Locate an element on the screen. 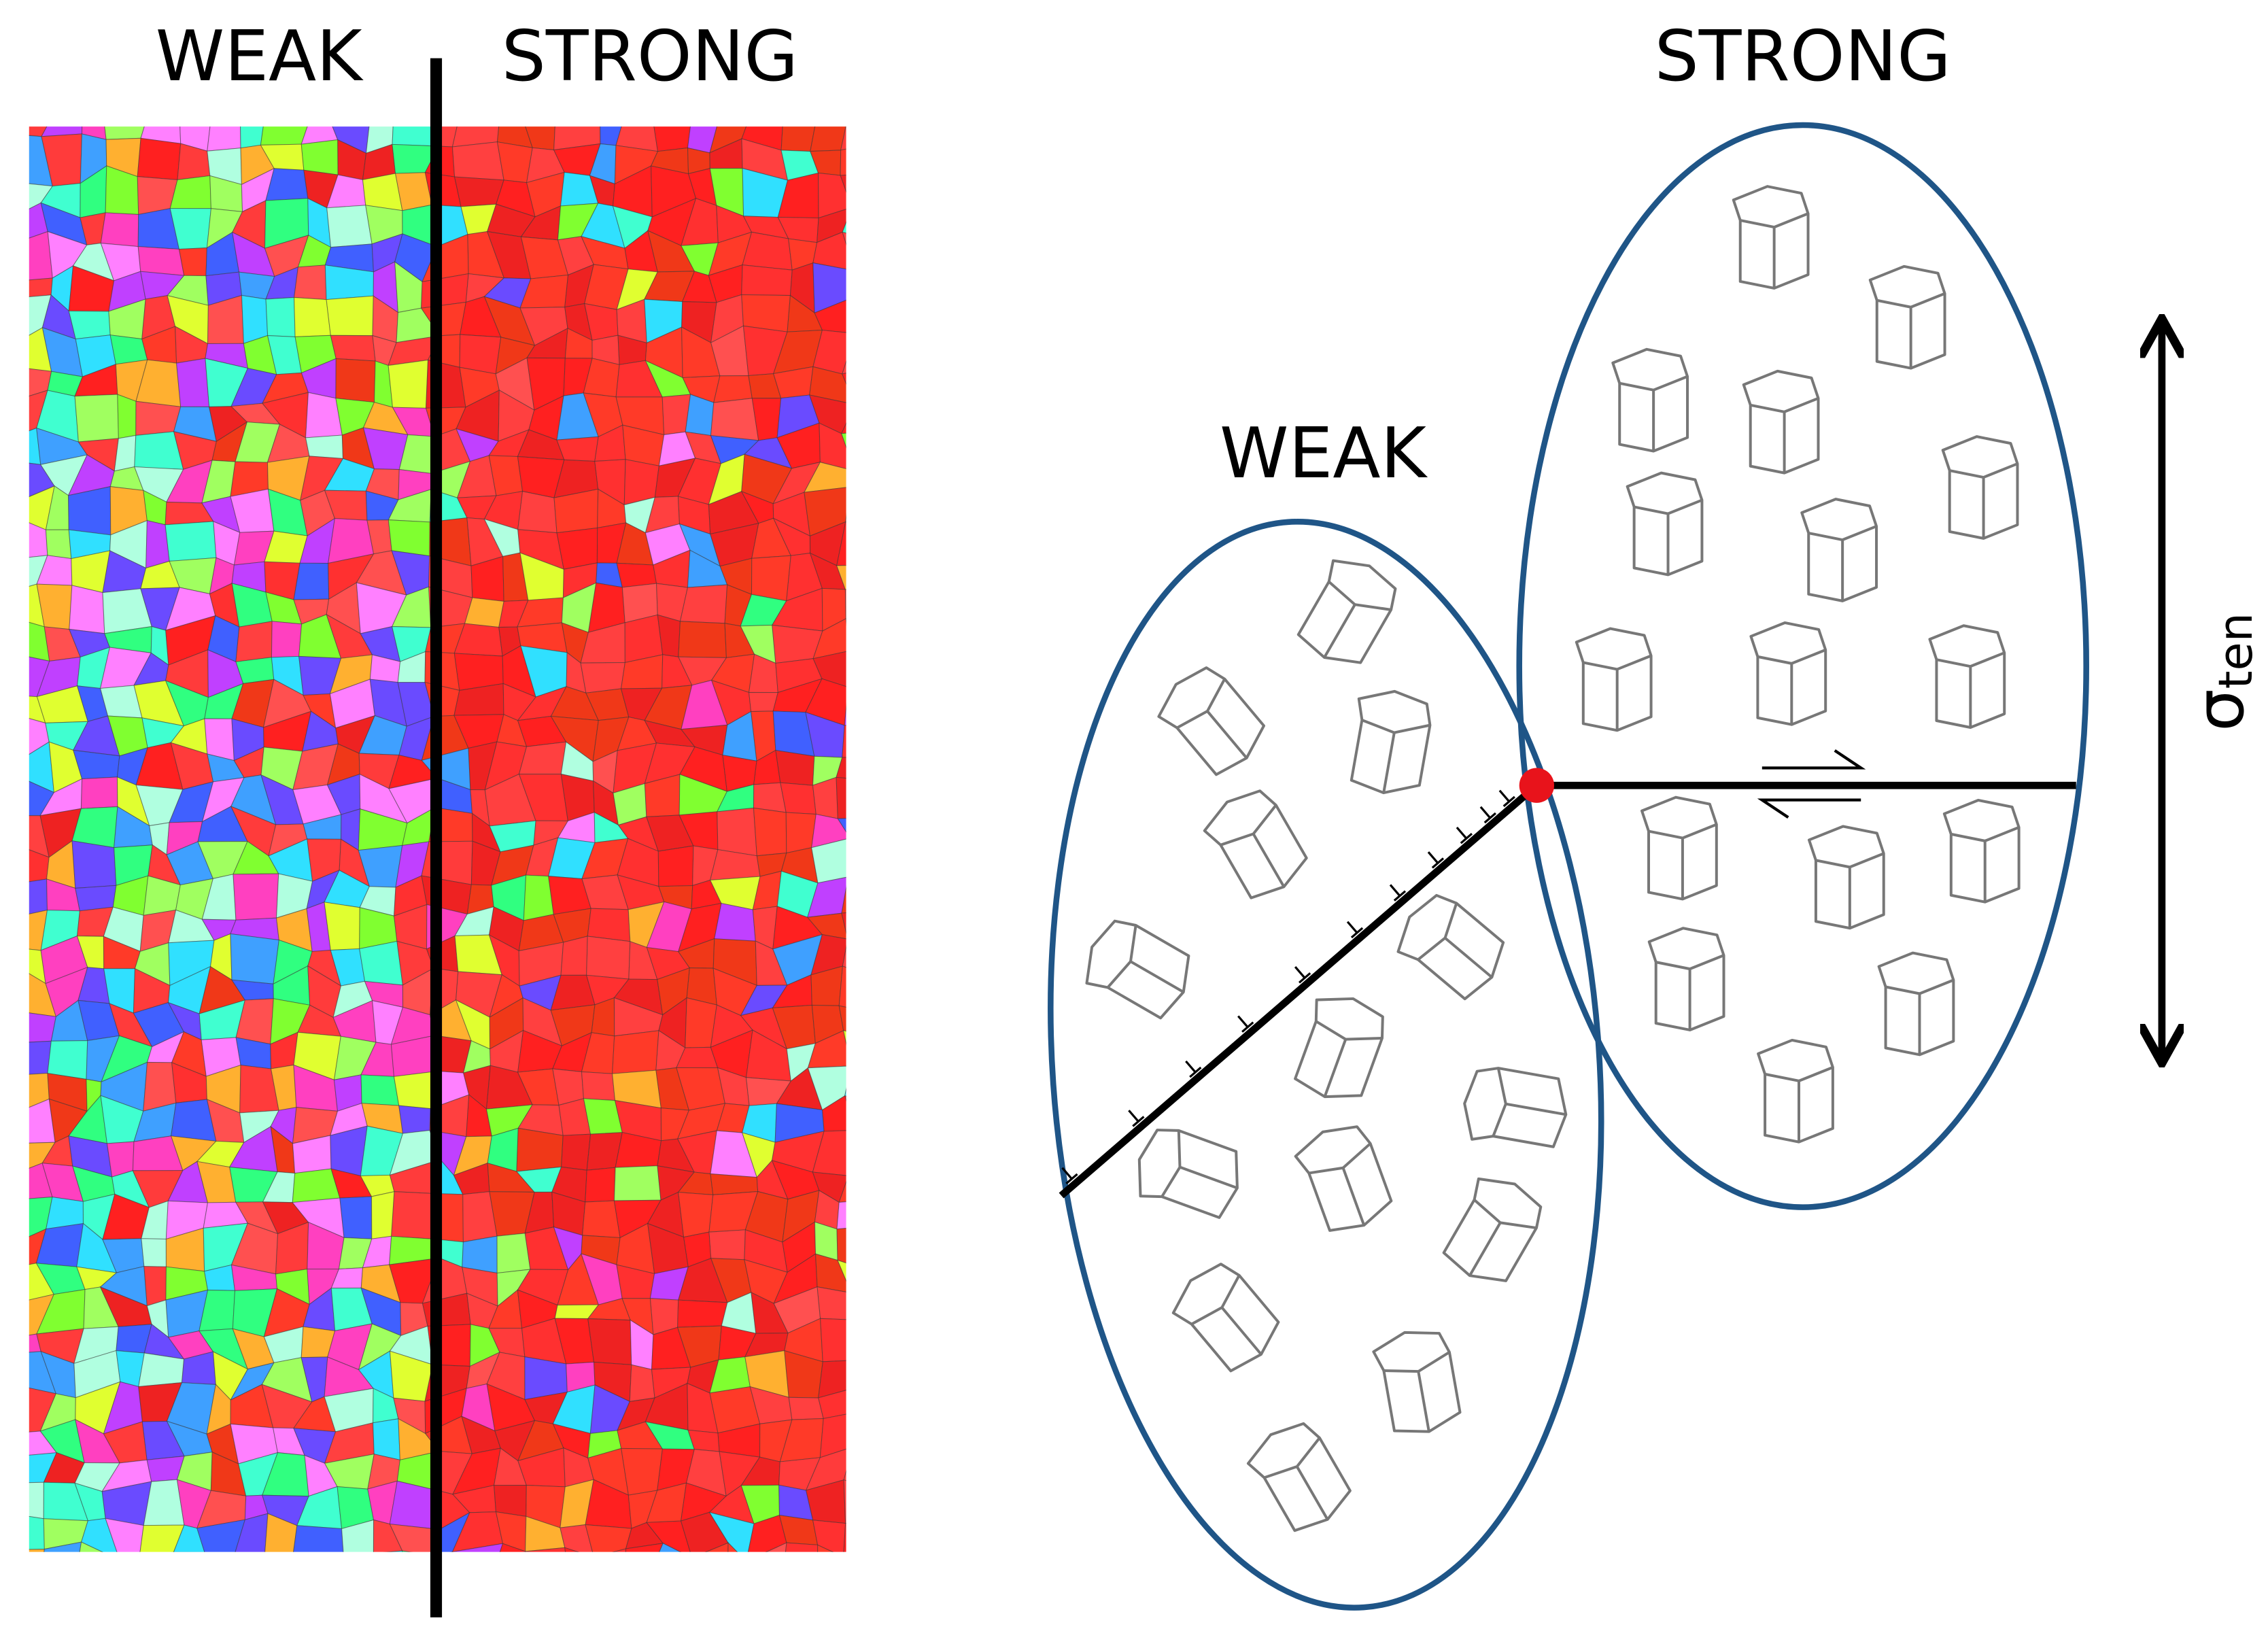 The width and height of the screenshot is (2268, 1629). weak-label-right: WEAK is located at coordinates (1324, 453).